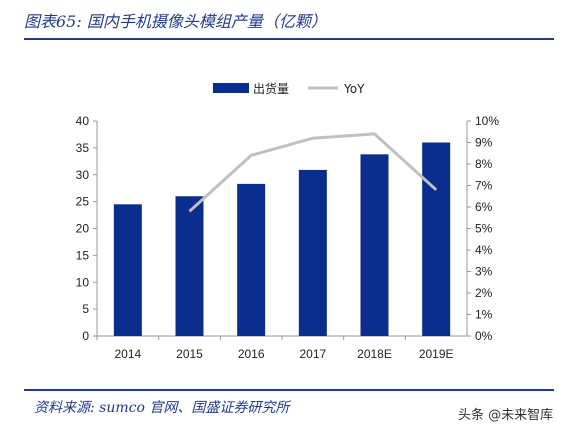  I want to click on chart-legend: 出货量 YoY, so click(289, 88).